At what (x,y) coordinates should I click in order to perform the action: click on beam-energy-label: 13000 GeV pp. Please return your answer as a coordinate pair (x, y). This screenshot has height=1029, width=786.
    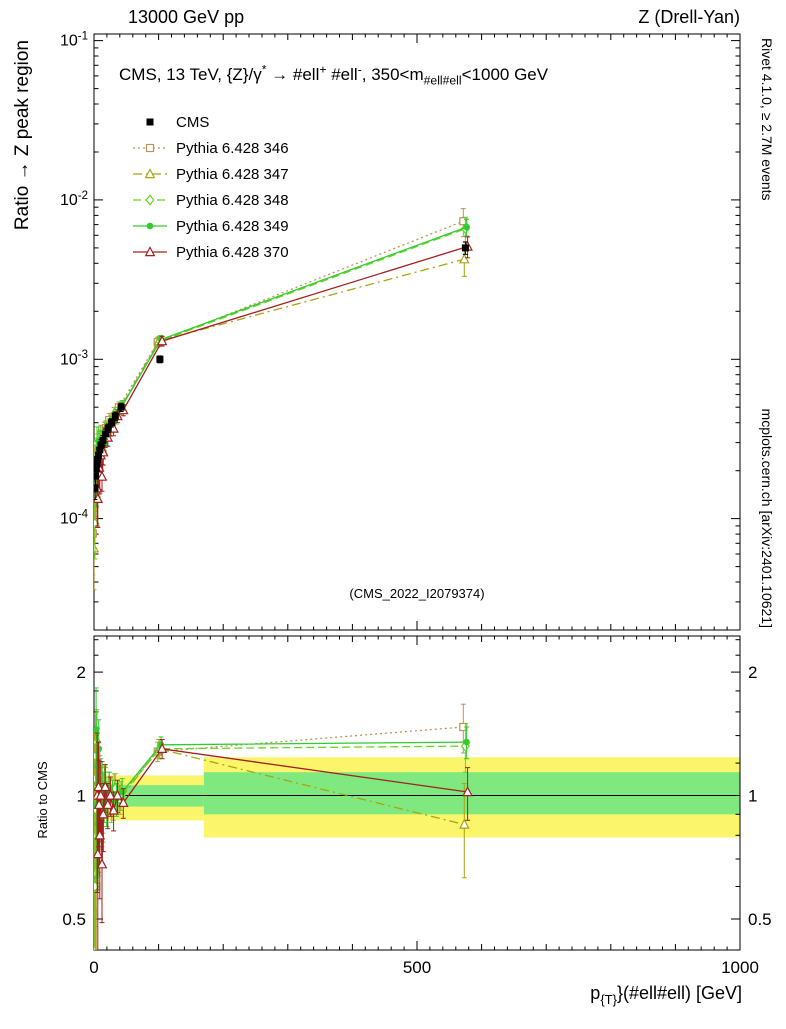
    Looking at the image, I should click on (186, 17).